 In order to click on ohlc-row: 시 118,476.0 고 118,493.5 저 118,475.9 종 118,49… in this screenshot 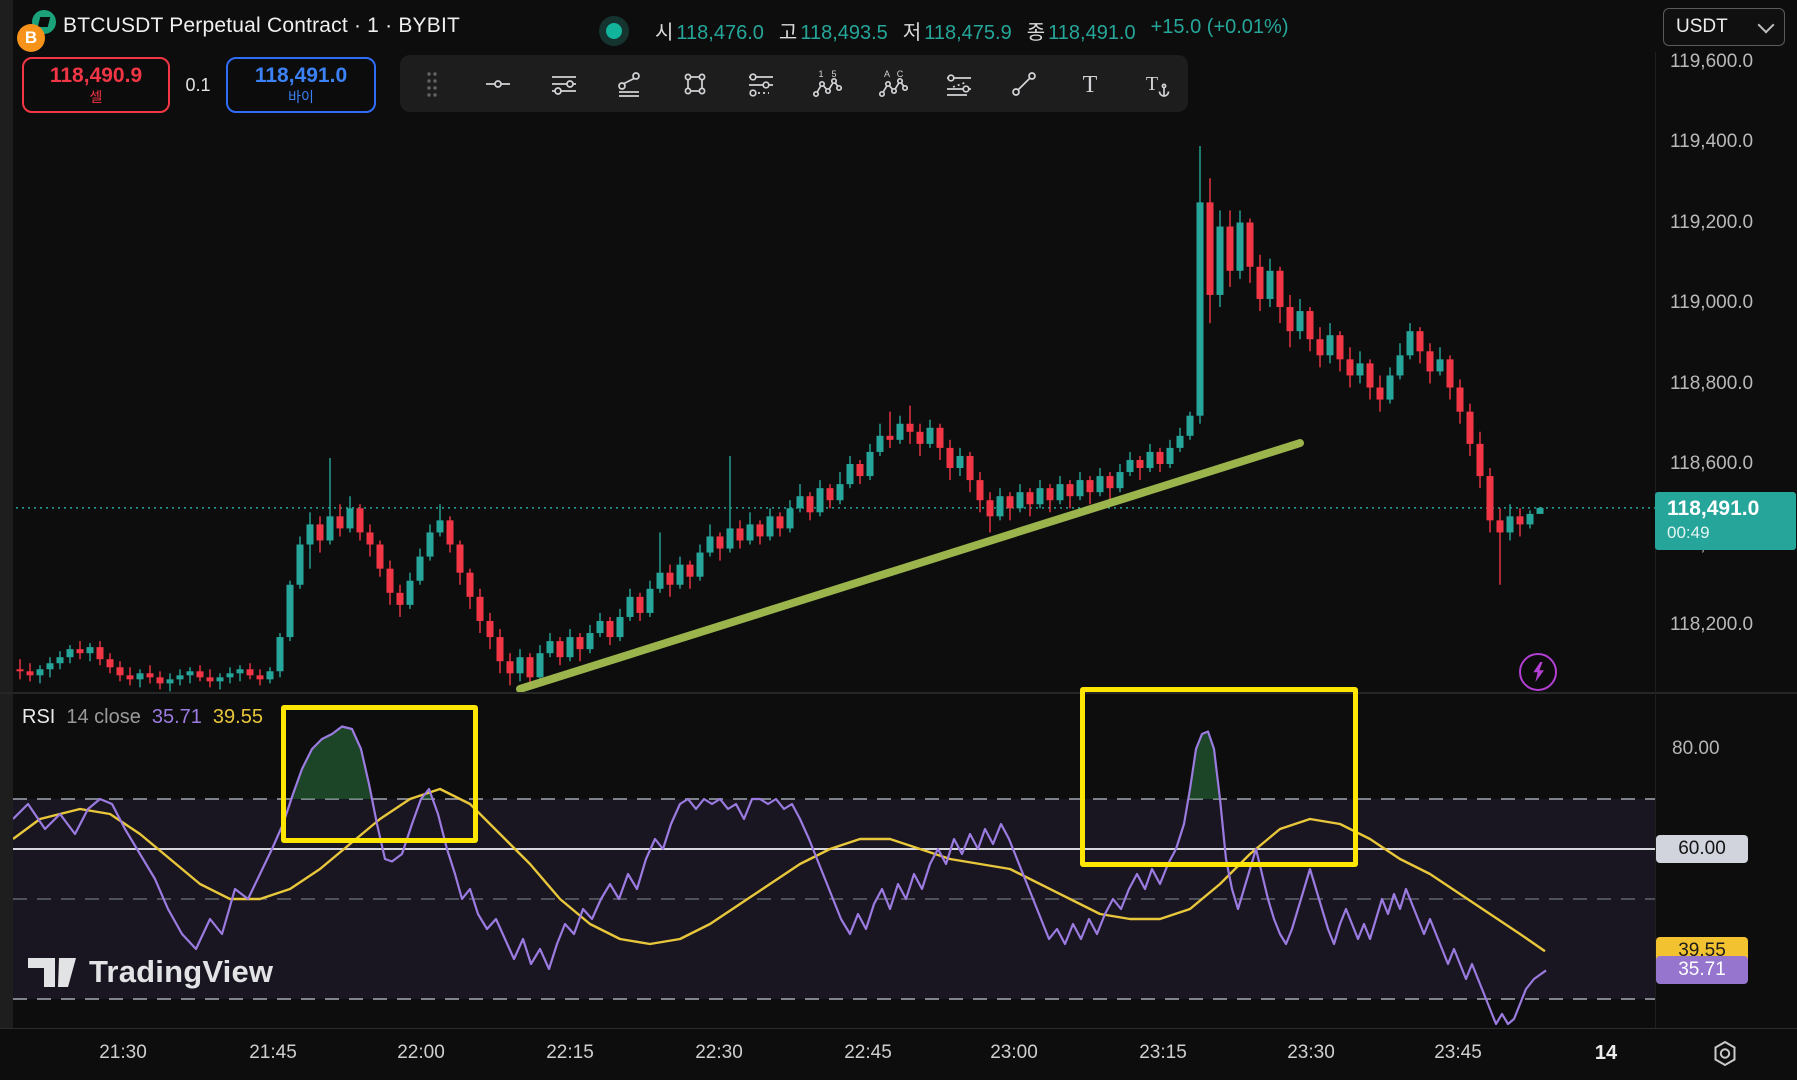, I will do `click(972, 30)`.